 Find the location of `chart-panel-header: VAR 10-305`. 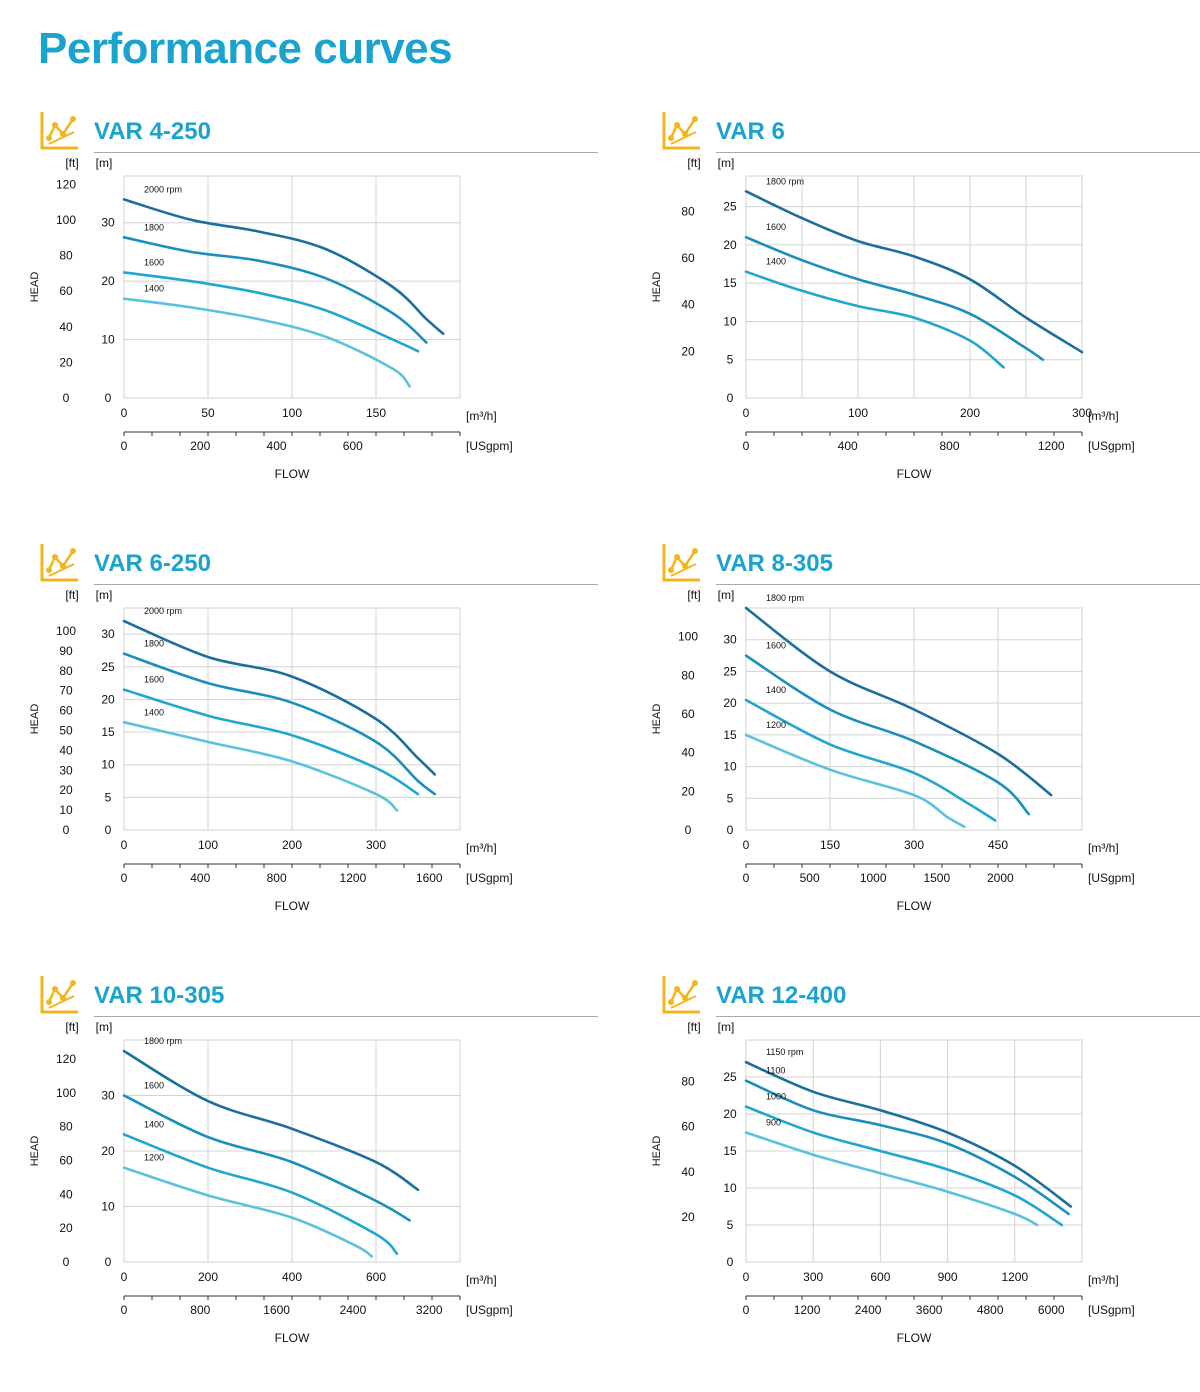

chart-panel-header: VAR 10-305 is located at coordinates (318, 995).